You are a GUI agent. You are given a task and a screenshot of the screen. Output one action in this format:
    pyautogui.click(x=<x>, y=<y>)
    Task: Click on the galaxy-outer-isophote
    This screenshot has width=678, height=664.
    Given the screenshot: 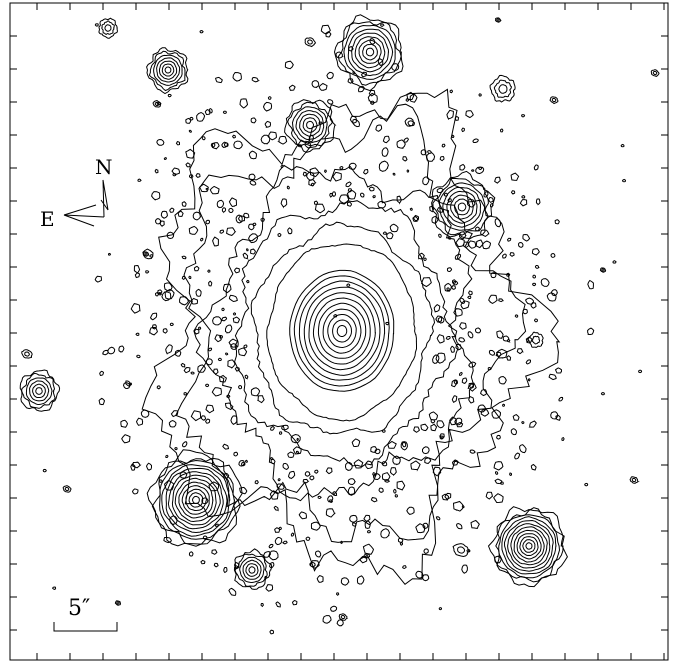 What is the action you would take?
    pyautogui.click(x=343, y=328)
    